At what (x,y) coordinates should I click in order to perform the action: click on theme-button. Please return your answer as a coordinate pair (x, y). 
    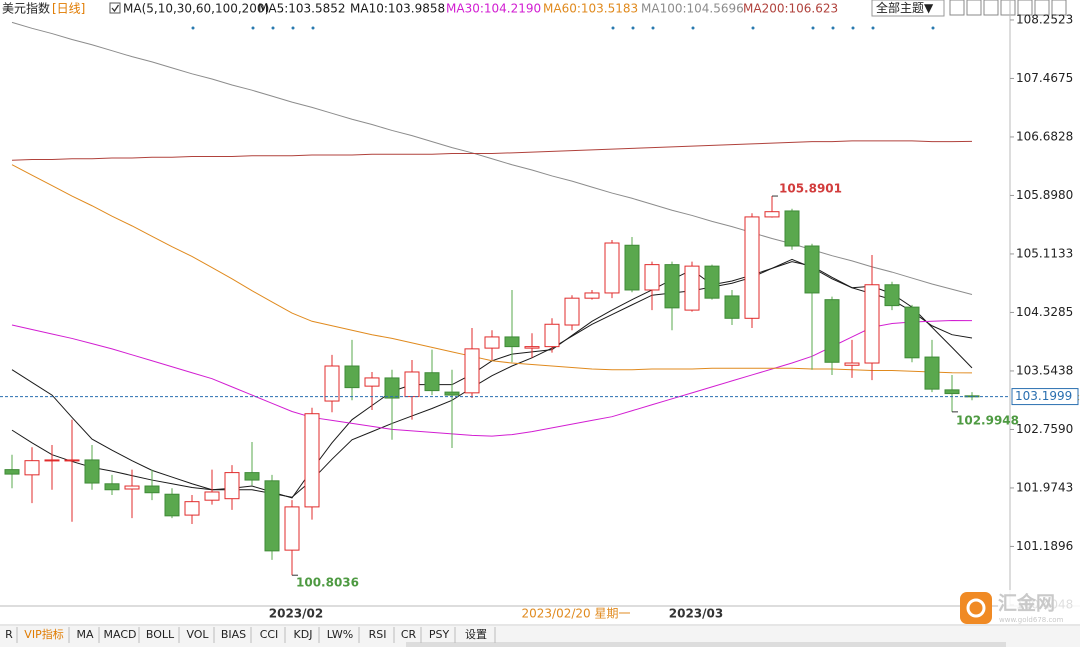
    Looking at the image, I should click on (908, 8).